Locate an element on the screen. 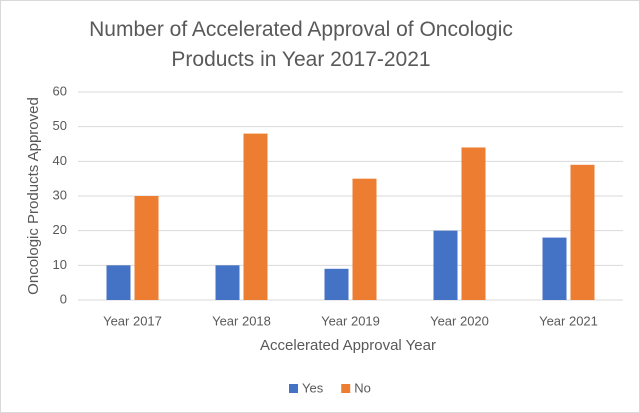 This screenshot has width=640, height=413. legend-label: Yes is located at coordinates (313, 387).